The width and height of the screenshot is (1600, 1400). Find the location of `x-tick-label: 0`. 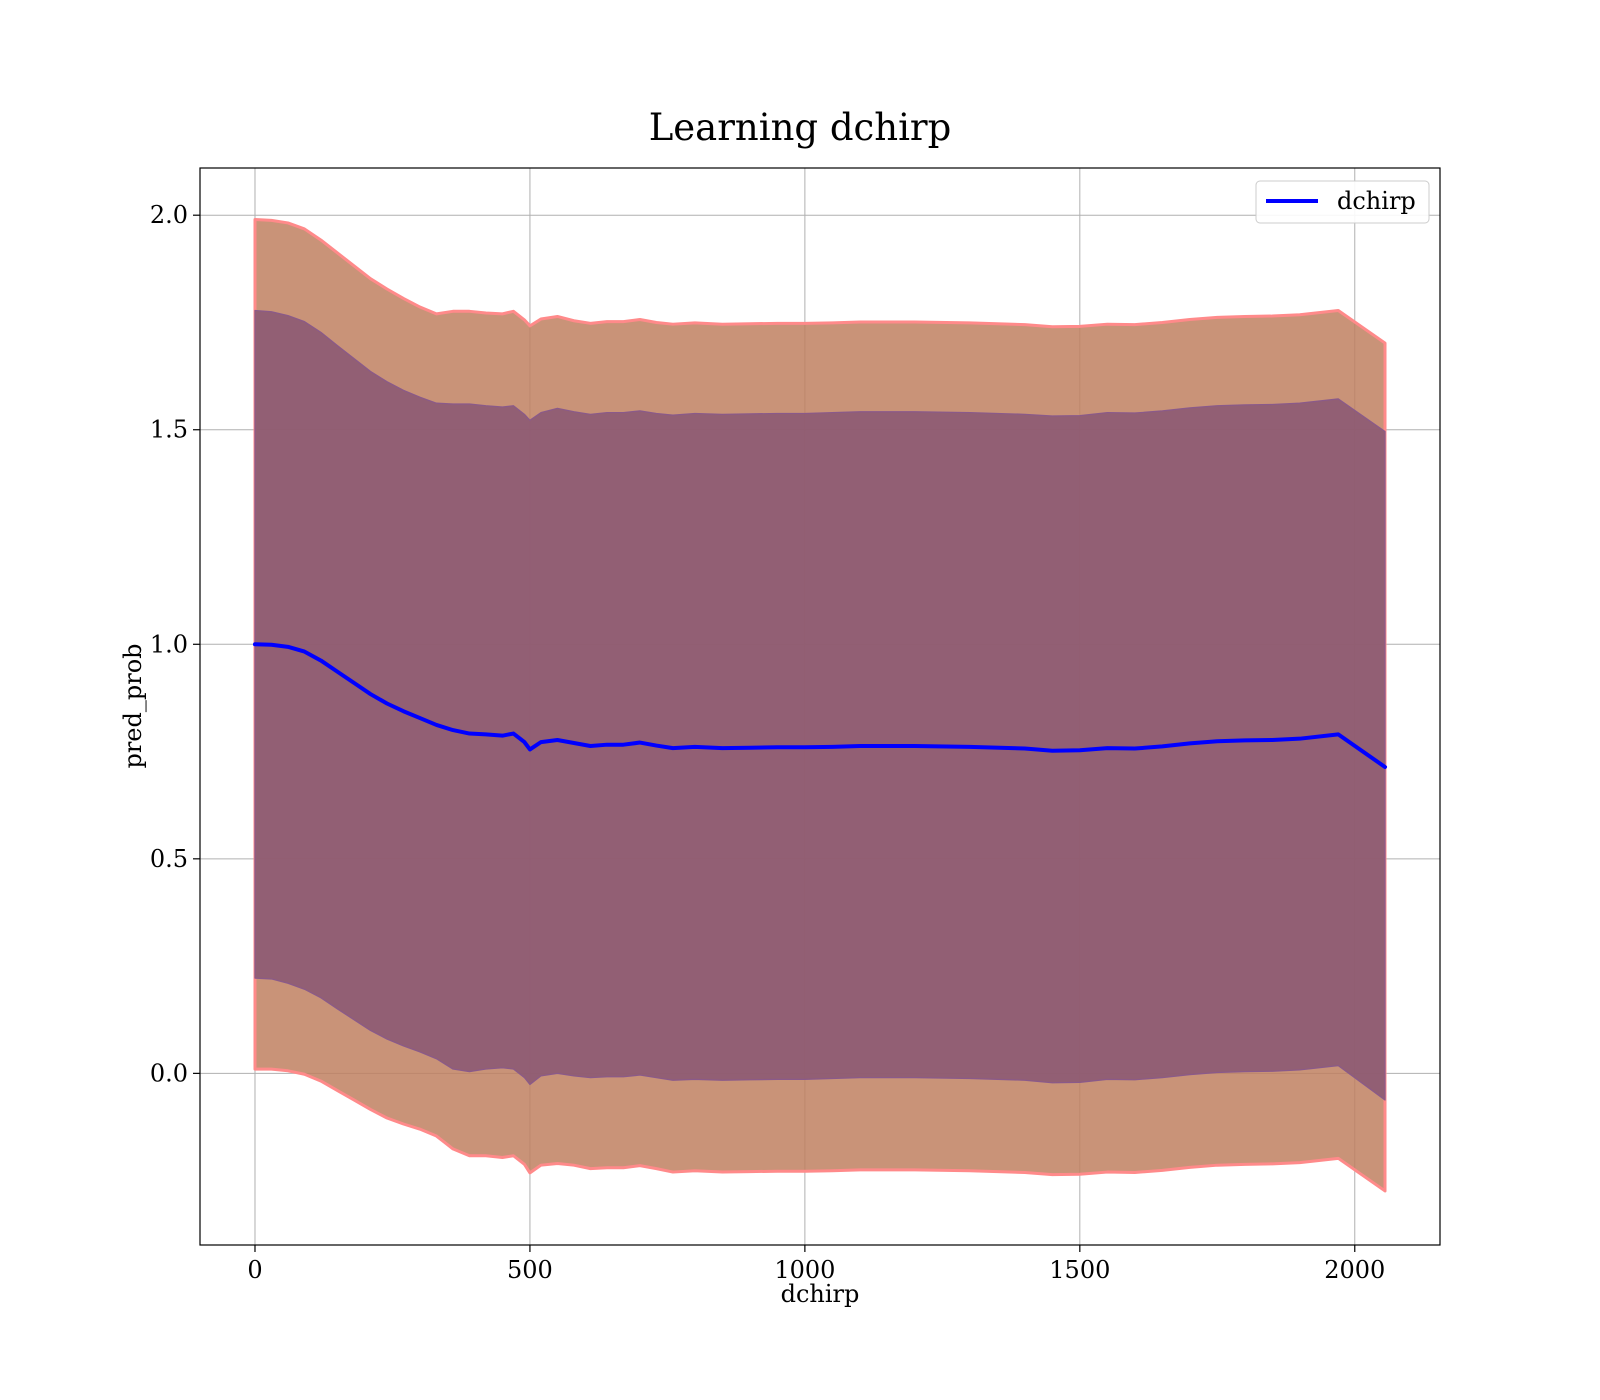

x-tick-label: 0 is located at coordinates (254, 1270).